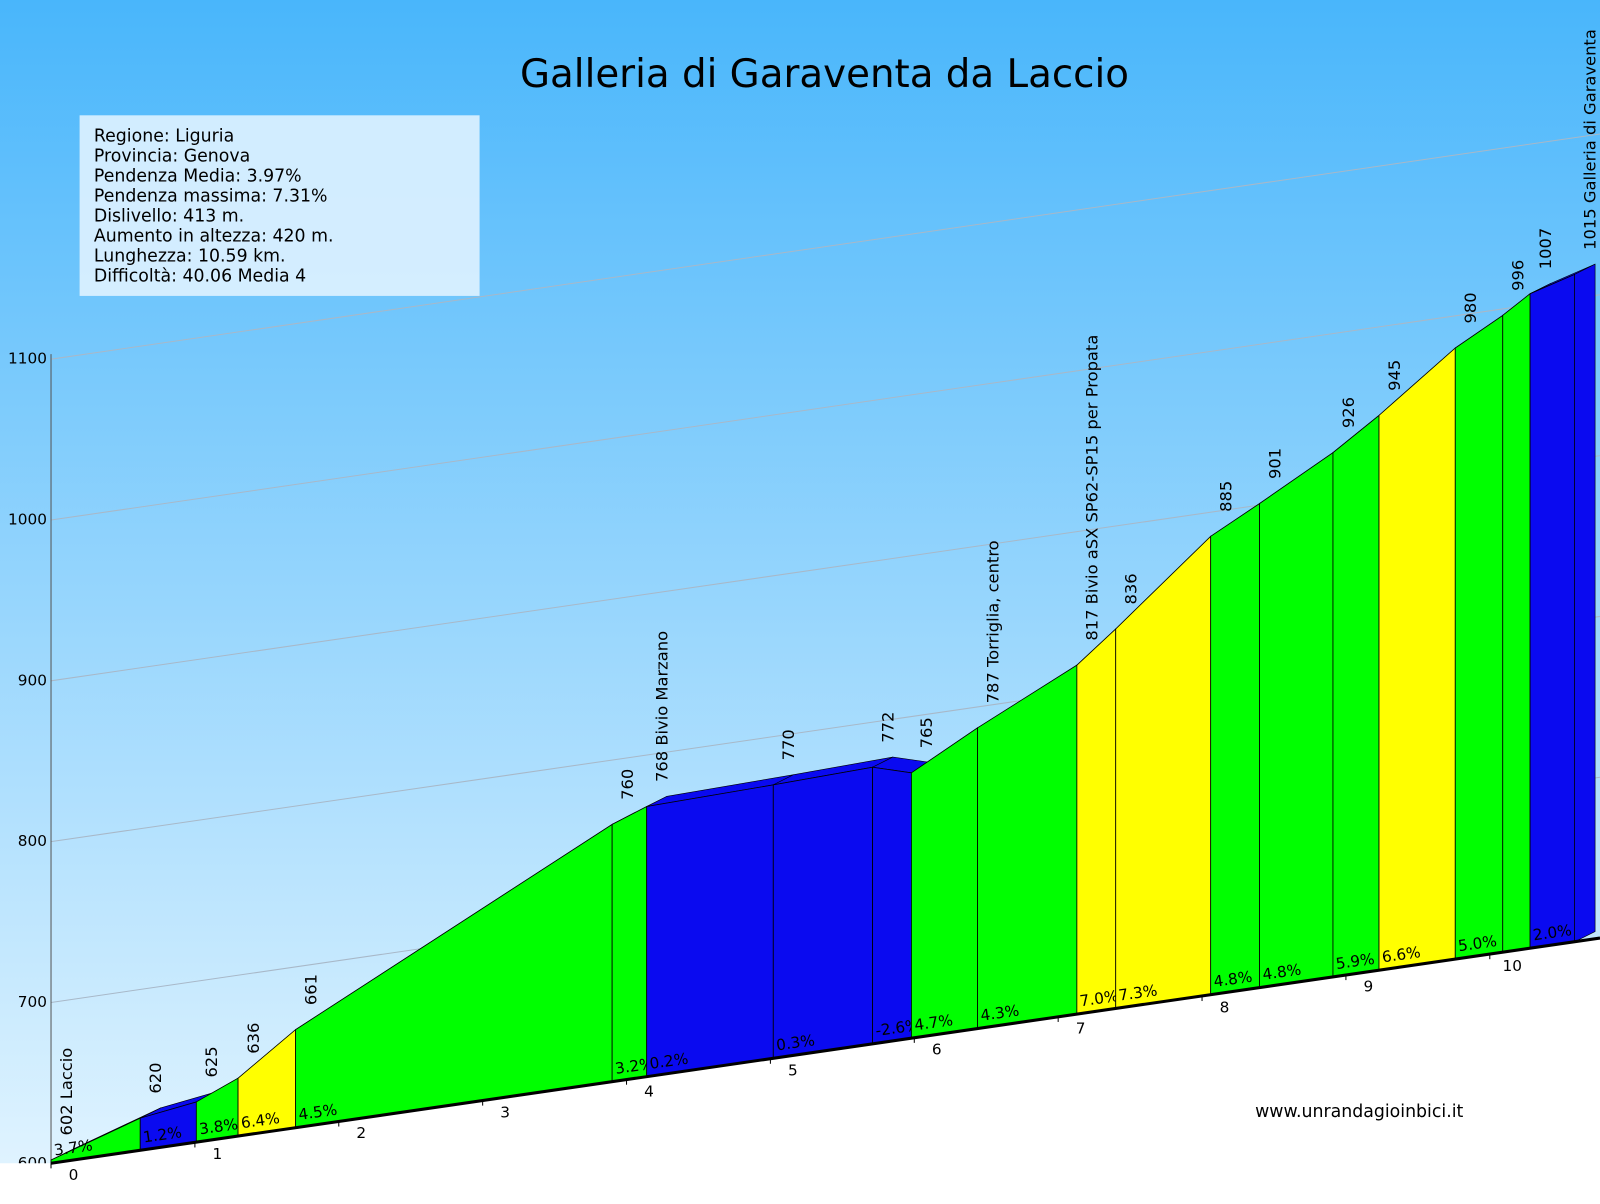 The image size is (1600, 1204). I want to click on x-tick-label: 7, so click(1081, 1029).